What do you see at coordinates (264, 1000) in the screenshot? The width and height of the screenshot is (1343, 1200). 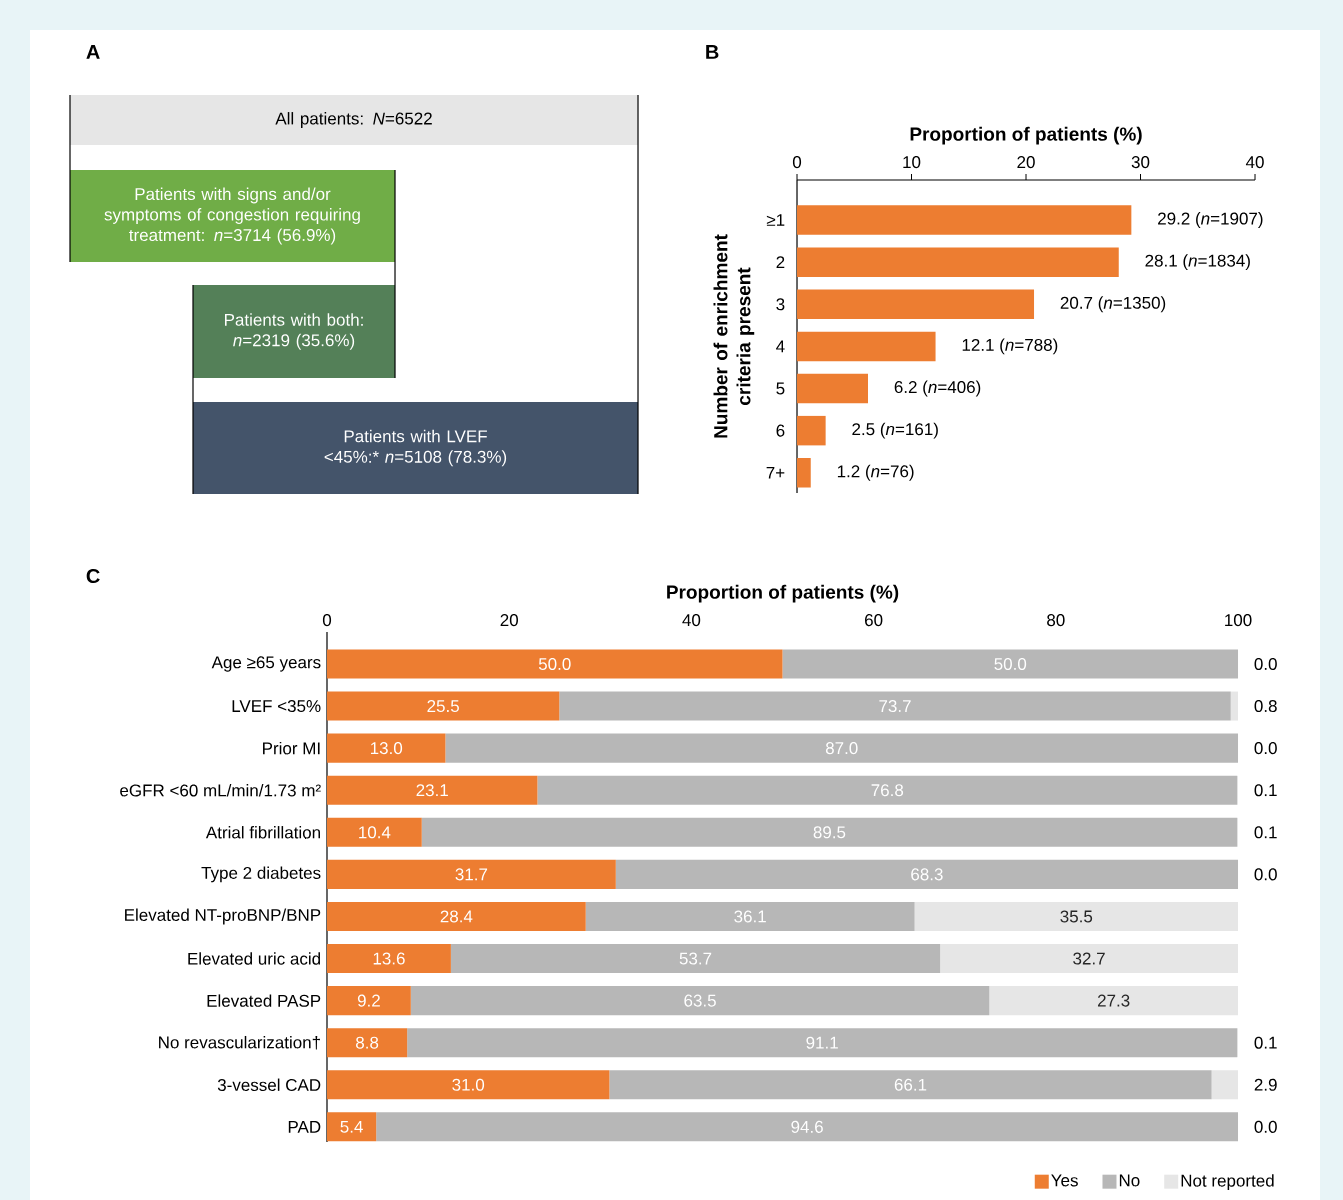 I see `y-tick-label: Elevated PASP` at bounding box center [264, 1000].